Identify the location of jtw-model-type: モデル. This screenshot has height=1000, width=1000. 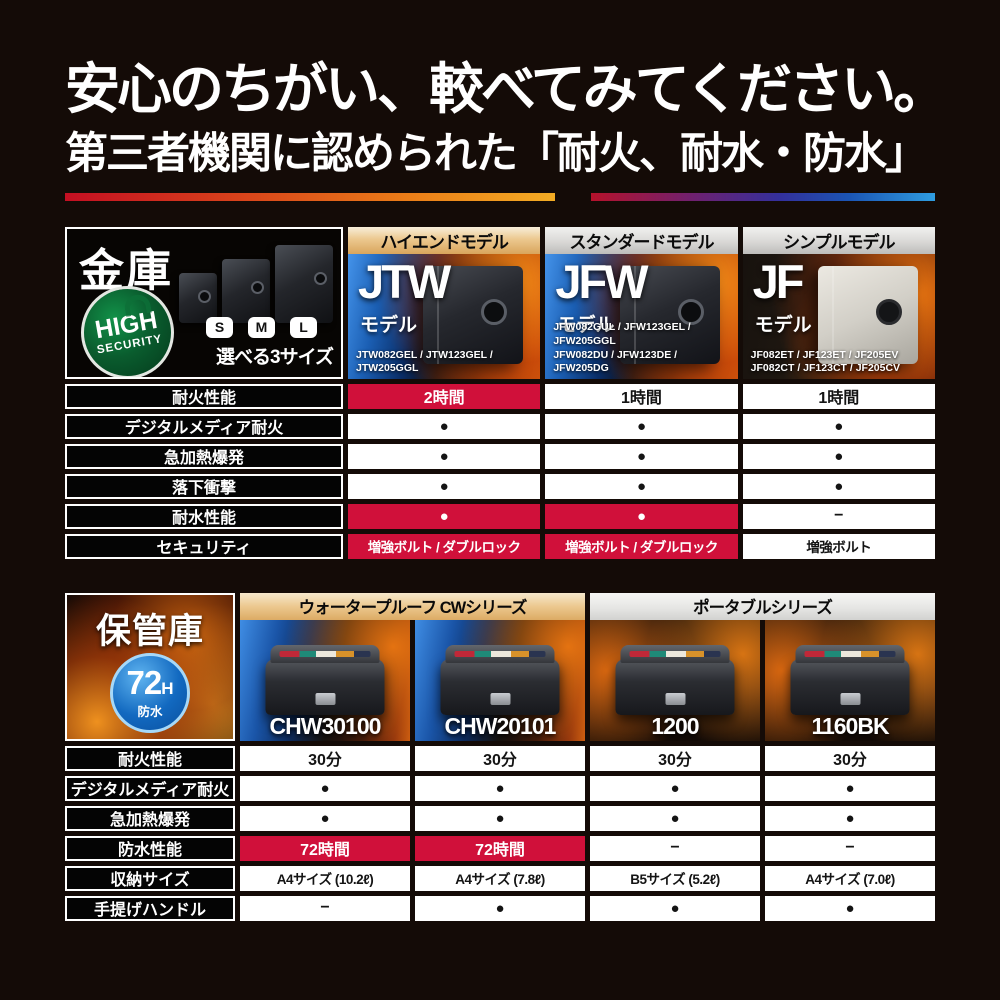
(389, 325).